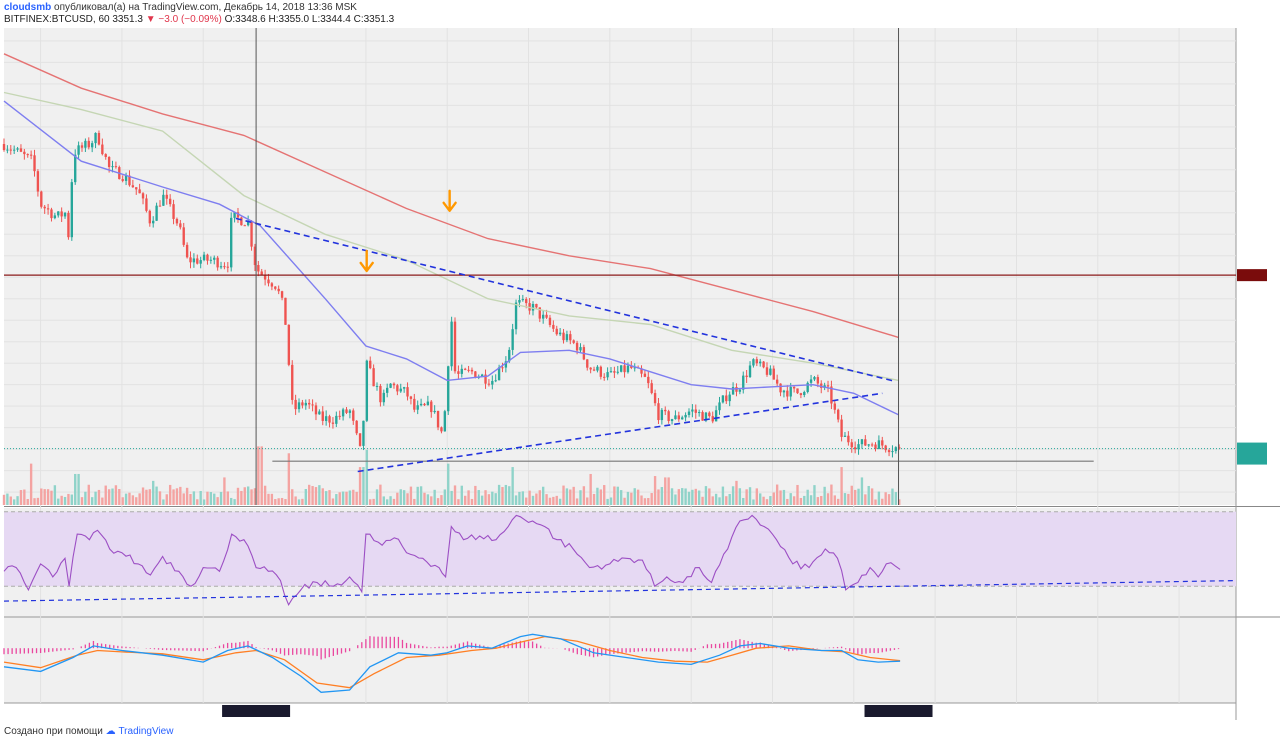 The image size is (1280, 743). I want to click on footer: Создано при помощи ☁ TradingView, so click(88, 731).